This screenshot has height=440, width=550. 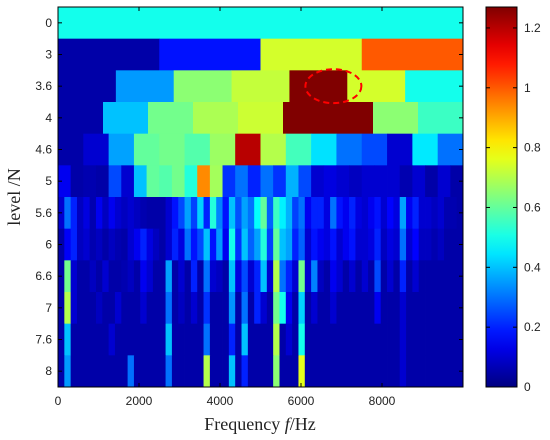 What do you see at coordinates (48, 23) in the screenshot?
I see `y-tick-label: 0` at bounding box center [48, 23].